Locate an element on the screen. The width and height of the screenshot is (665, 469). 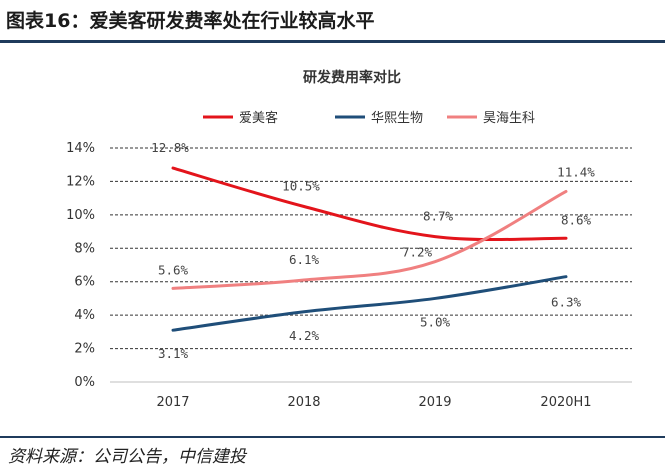
data-label: 5.6% is located at coordinates (173, 269).